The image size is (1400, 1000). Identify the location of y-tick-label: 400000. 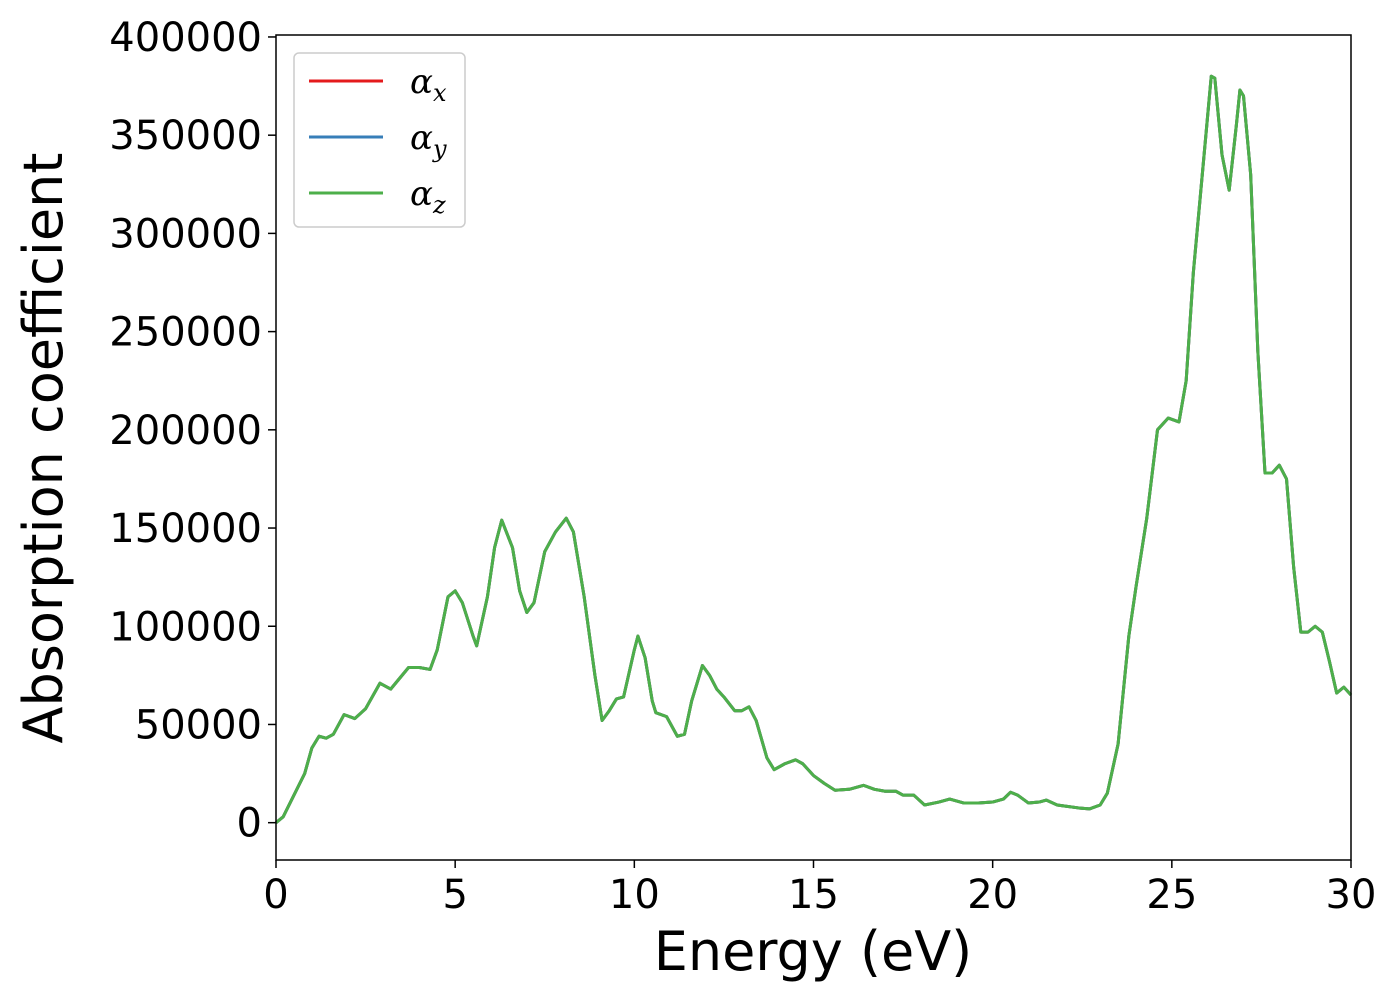
(185, 38).